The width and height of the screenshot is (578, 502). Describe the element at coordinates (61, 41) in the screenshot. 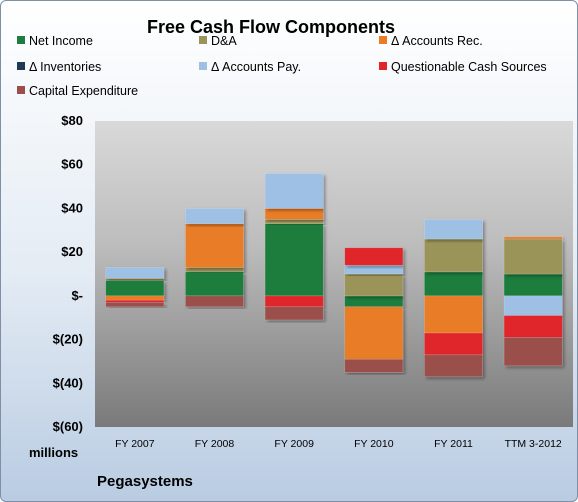

I see `legend-label-net-income: Net Income` at that location.